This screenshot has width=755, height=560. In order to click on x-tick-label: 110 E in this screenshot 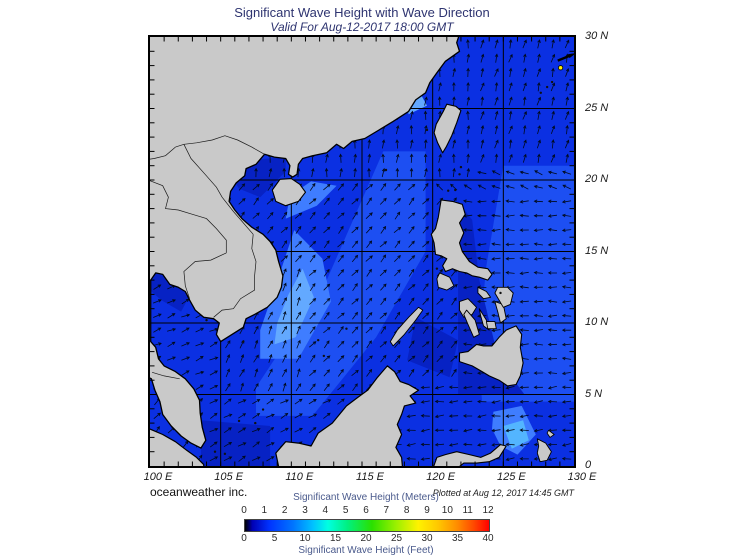, I will do `click(299, 477)`.